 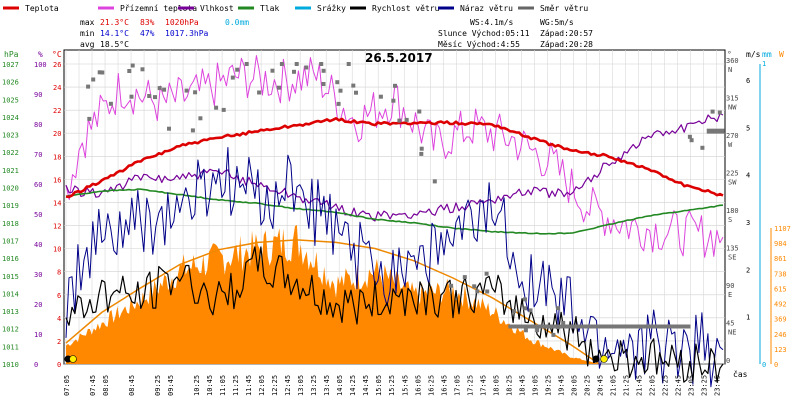 What do you see at coordinates (106, 385) in the screenshot?
I see `x-tick-label: 08:05` at bounding box center [106, 385].